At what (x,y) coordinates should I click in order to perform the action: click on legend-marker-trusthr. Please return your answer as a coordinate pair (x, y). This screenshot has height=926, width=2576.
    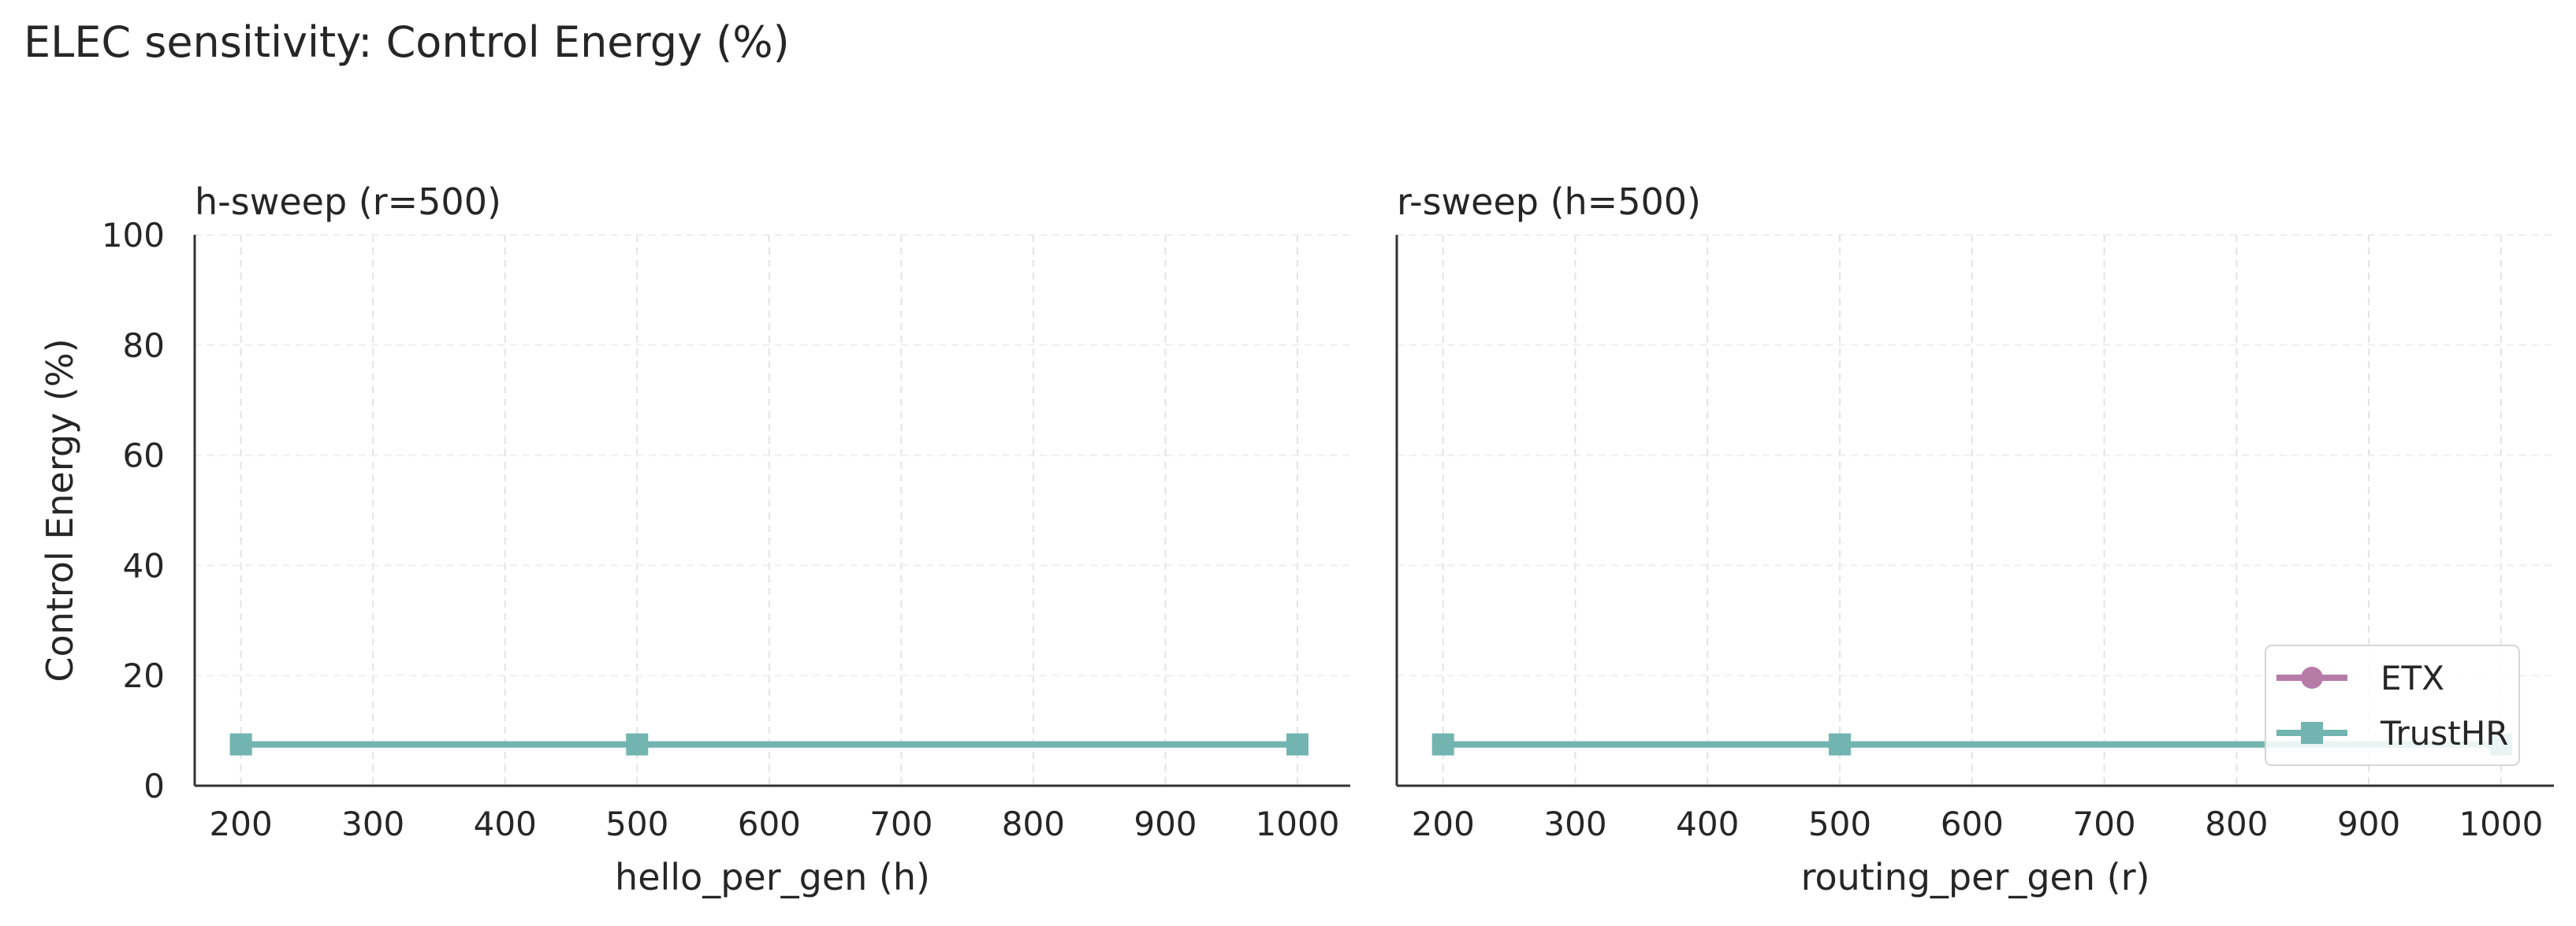
    Looking at the image, I should click on (2312, 733).